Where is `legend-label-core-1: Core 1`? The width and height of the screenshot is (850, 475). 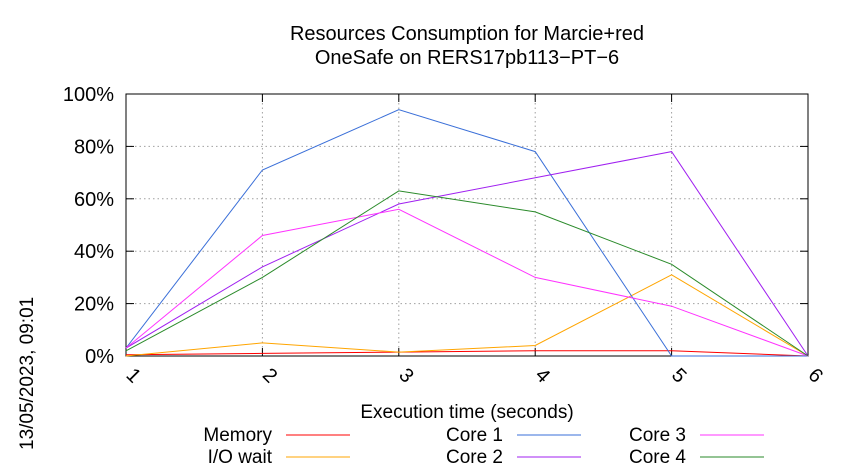
legend-label-core-1: Core 1 is located at coordinates (474, 435).